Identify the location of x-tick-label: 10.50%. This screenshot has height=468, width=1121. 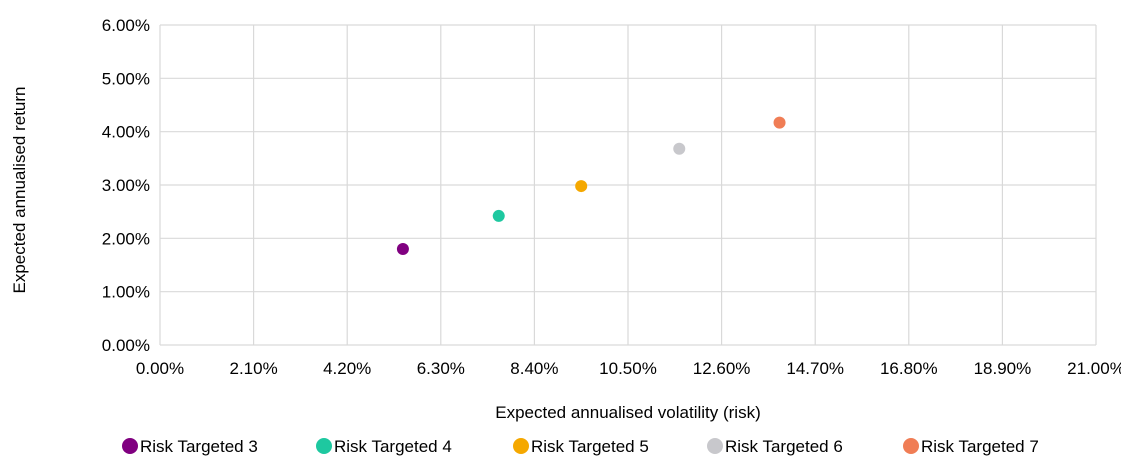
(628, 368).